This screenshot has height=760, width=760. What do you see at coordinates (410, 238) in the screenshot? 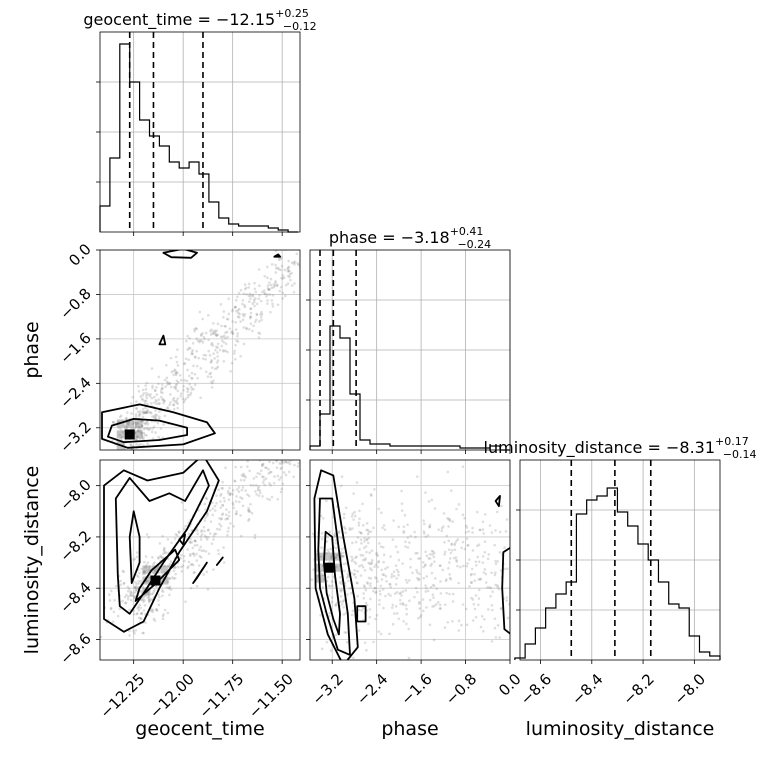
I see `hist-title-phase: phase = −3.18+0.41 −0.24` at bounding box center [410, 238].